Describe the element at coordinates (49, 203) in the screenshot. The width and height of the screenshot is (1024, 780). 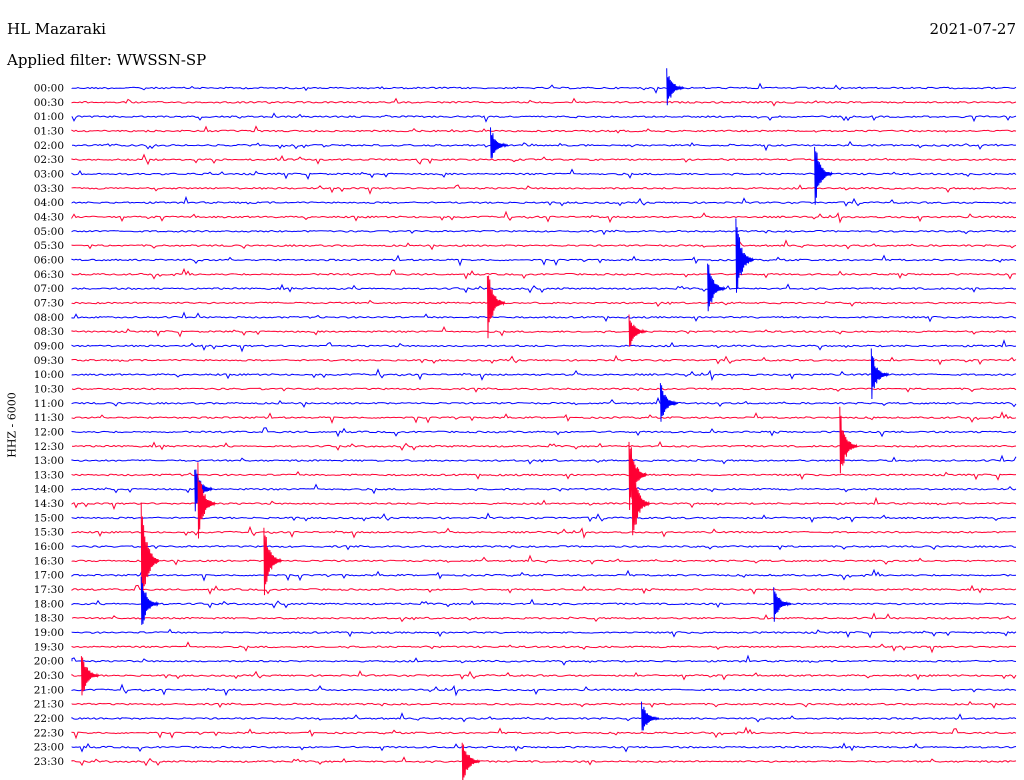
I see `row-label: 04:00` at that location.